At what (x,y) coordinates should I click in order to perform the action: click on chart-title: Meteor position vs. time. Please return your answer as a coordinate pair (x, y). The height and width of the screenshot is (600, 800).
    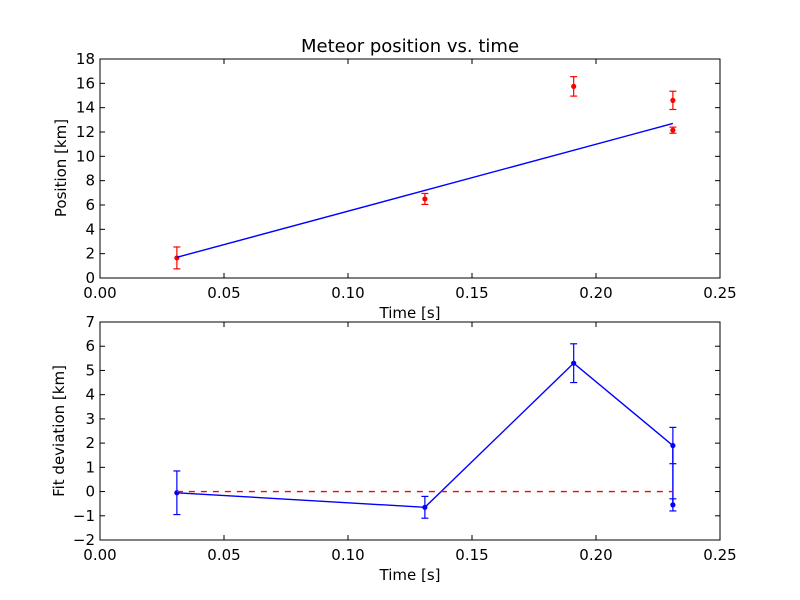
    Looking at the image, I should click on (410, 46).